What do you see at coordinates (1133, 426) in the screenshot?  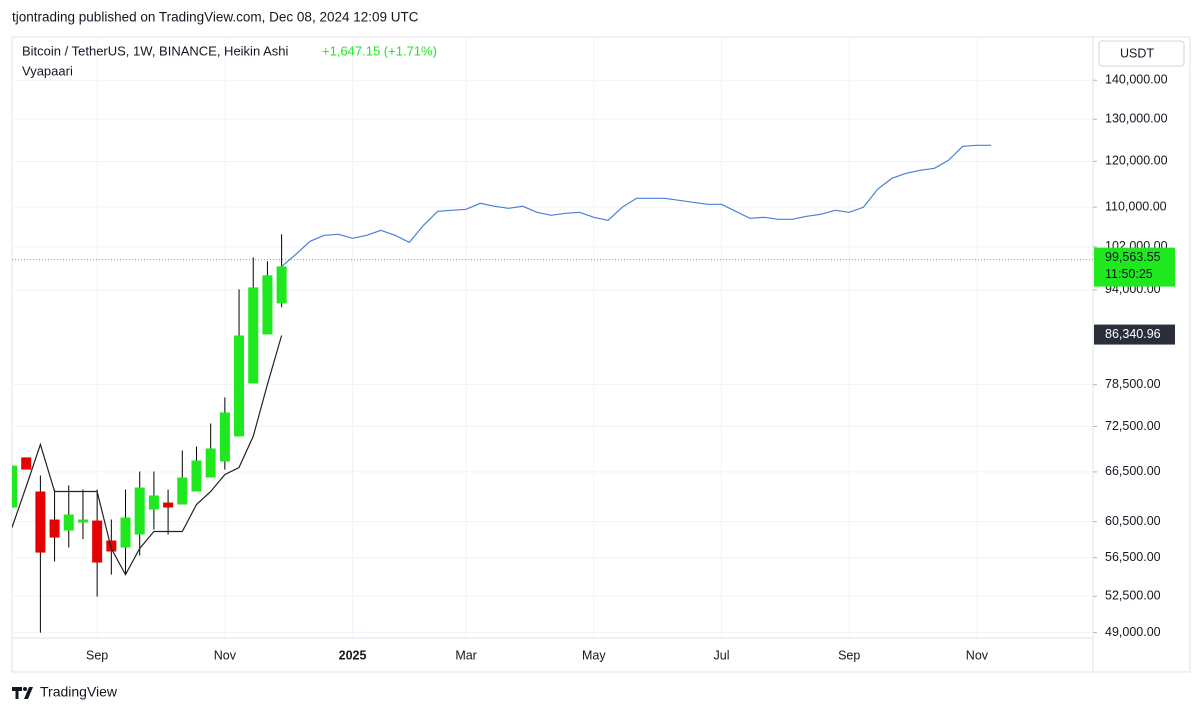 I see `y-tick-label: 72,500.00` at bounding box center [1133, 426].